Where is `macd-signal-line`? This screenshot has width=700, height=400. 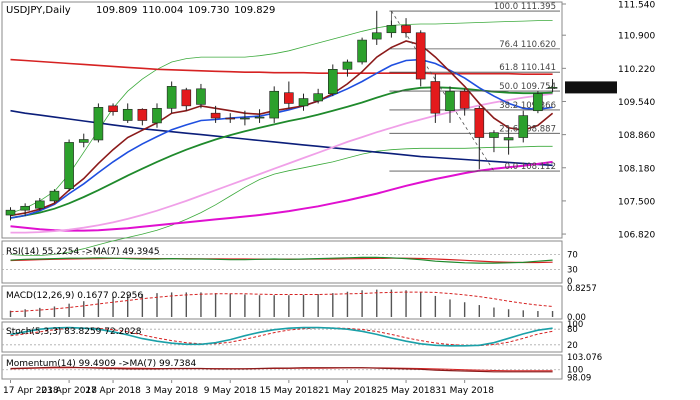 macd-signal-line is located at coordinates (281, 302).